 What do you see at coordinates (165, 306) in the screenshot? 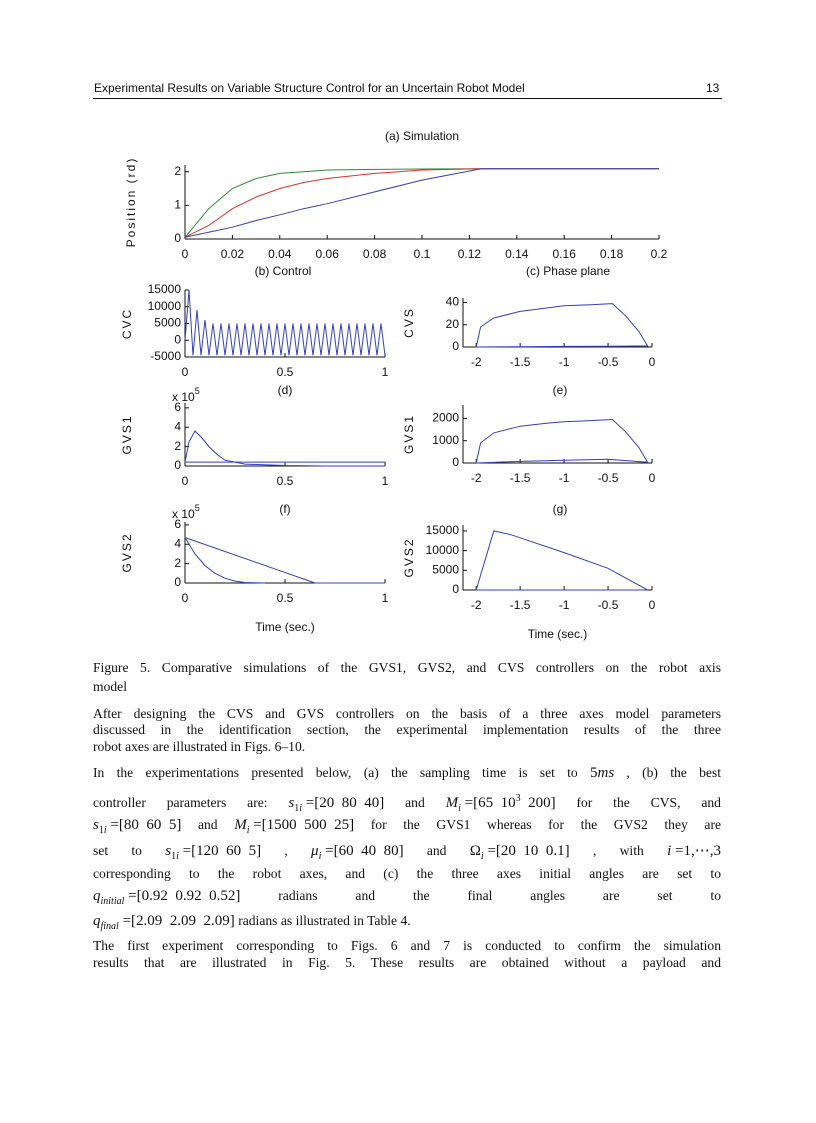
I see `y-tick-label: 10000` at bounding box center [165, 306].